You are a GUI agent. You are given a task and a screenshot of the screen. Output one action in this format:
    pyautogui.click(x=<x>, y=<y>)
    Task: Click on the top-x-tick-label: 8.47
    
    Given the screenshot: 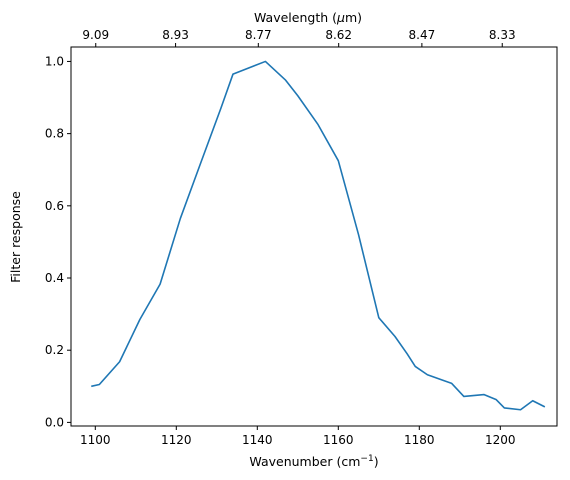 What is the action you would take?
    pyautogui.click(x=422, y=35)
    